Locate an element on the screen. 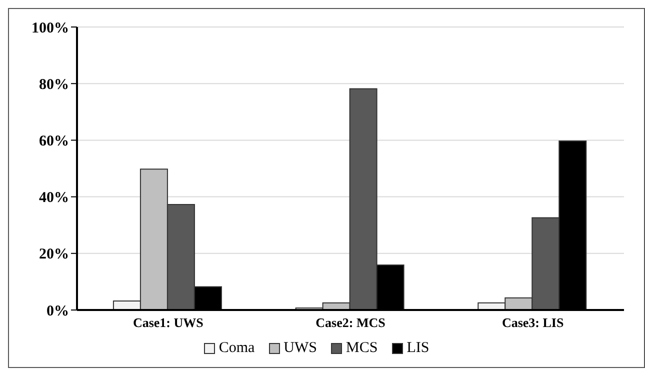  y-tick-label: 80% is located at coordinates (54, 84).